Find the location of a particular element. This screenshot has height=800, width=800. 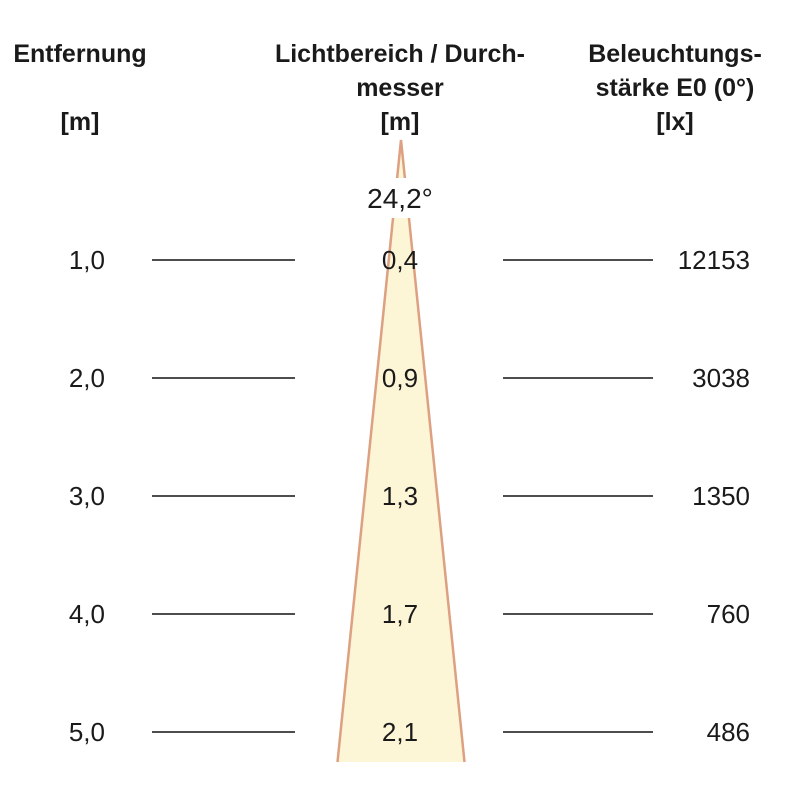

diameter-value: 1,3 is located at coordinates (400, 496).